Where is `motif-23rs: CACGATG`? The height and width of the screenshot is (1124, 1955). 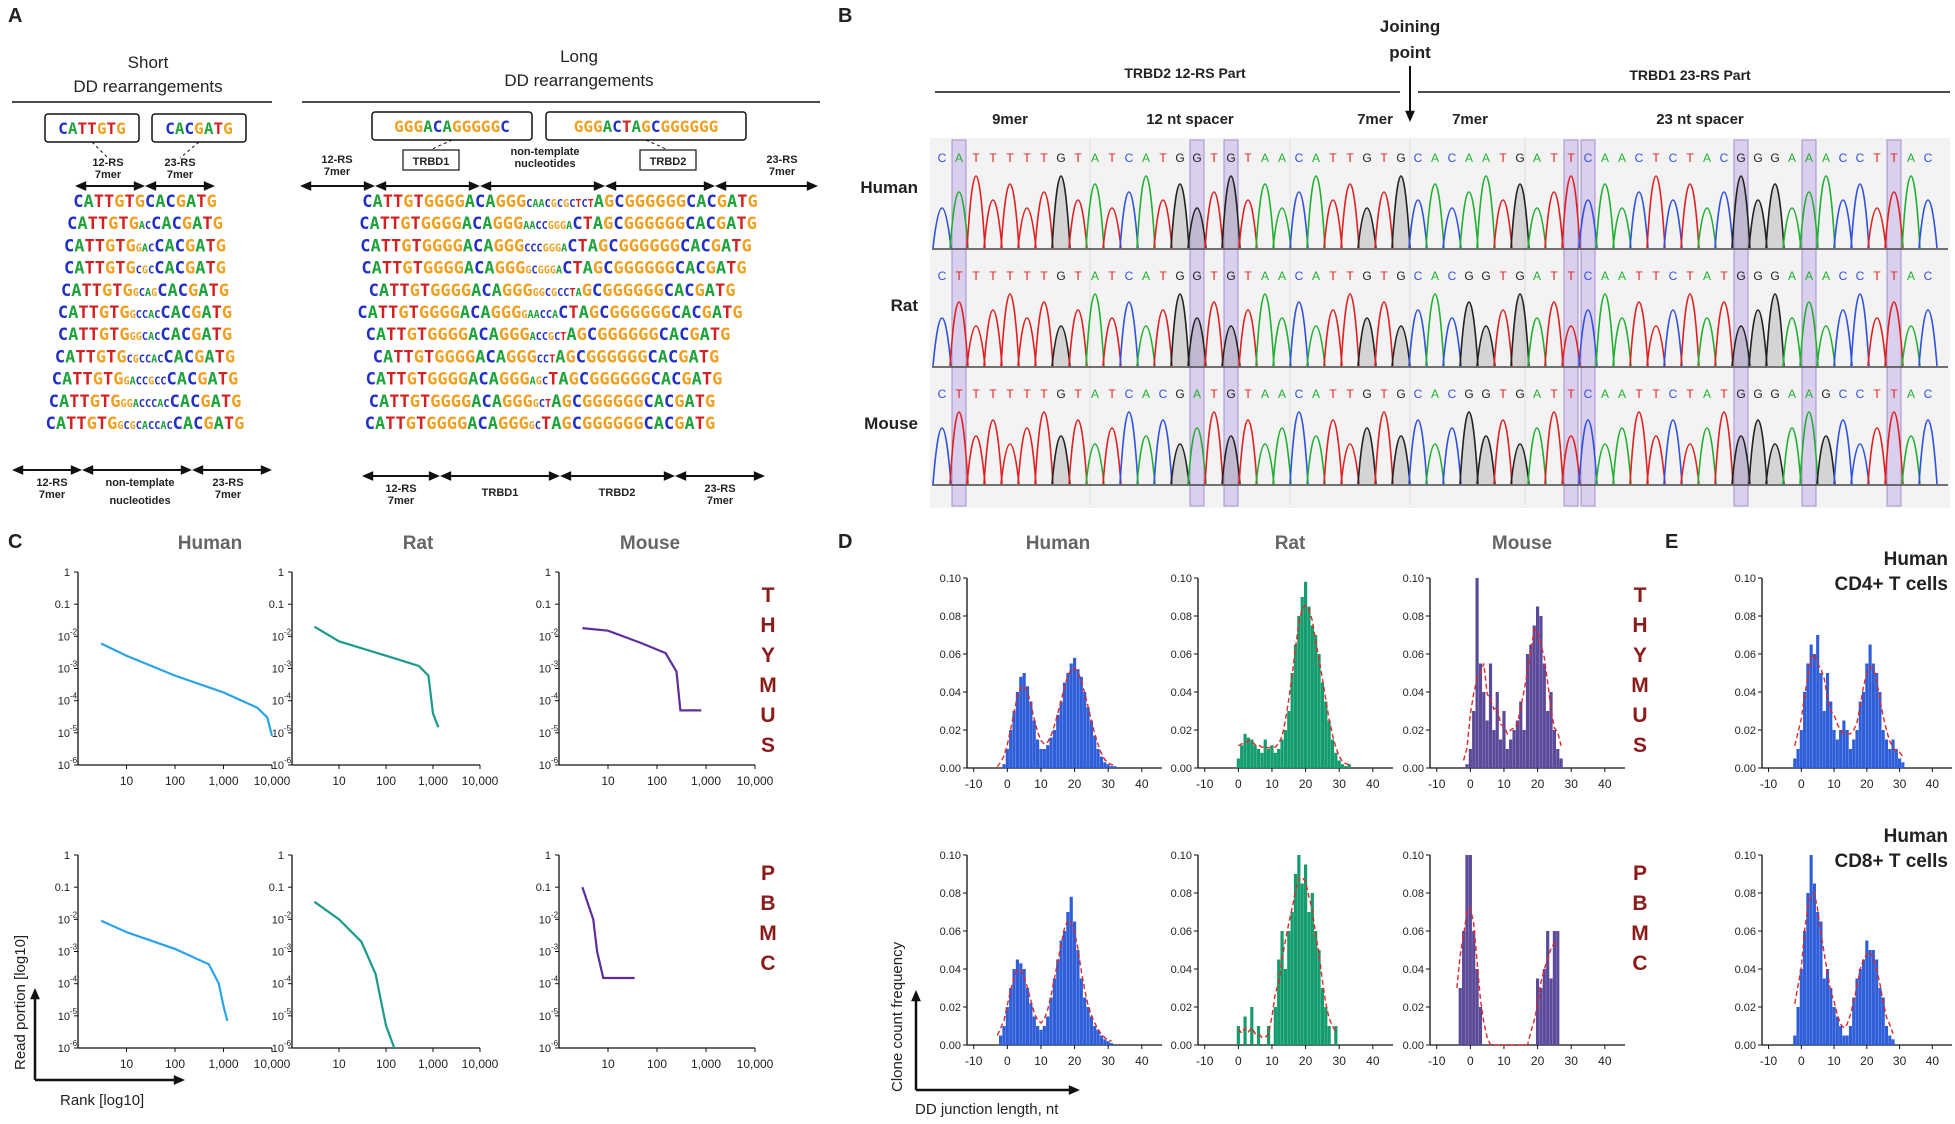 motif-23rs: CACGATG is located at coordinates (198, 128).